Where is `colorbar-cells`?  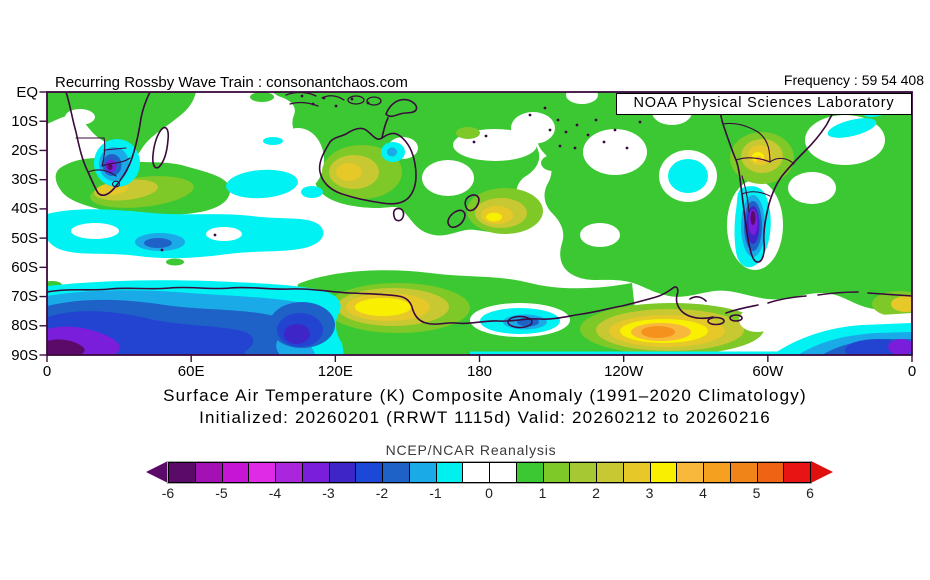
colorbar-cells is located at coordinates (489, 472).